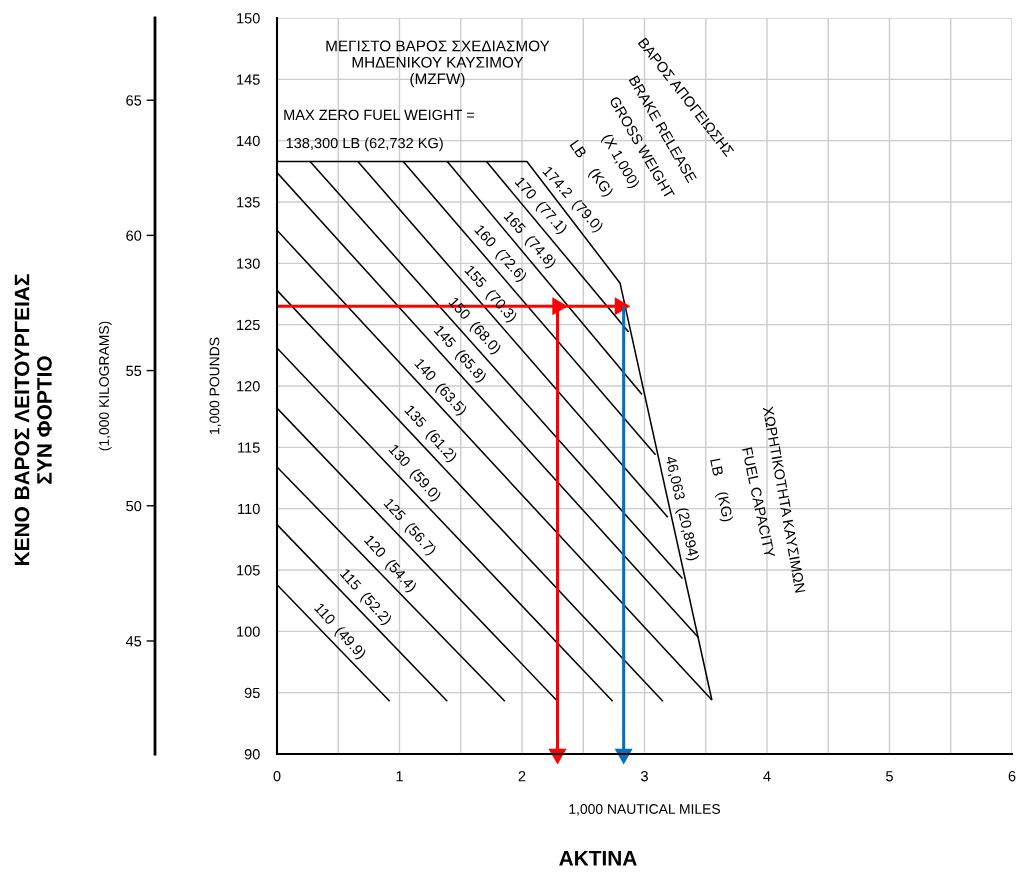  Describe the element at coordinates (379, 115) in the screenshot. I see `annotation: MAX ZERO FUEL WEIGHT =` at that location.